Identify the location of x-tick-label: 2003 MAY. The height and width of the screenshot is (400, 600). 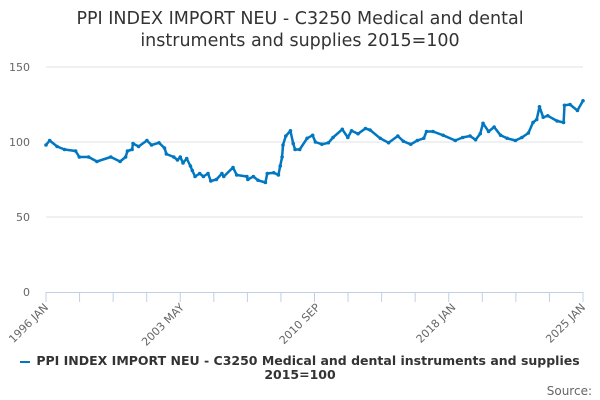
(163, 325).